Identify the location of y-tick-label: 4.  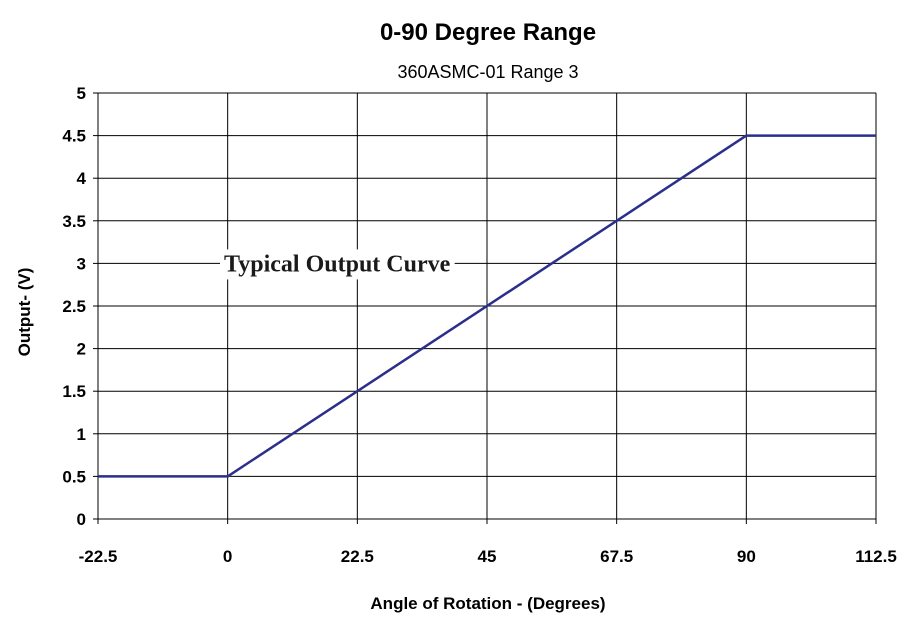
(82, 178).